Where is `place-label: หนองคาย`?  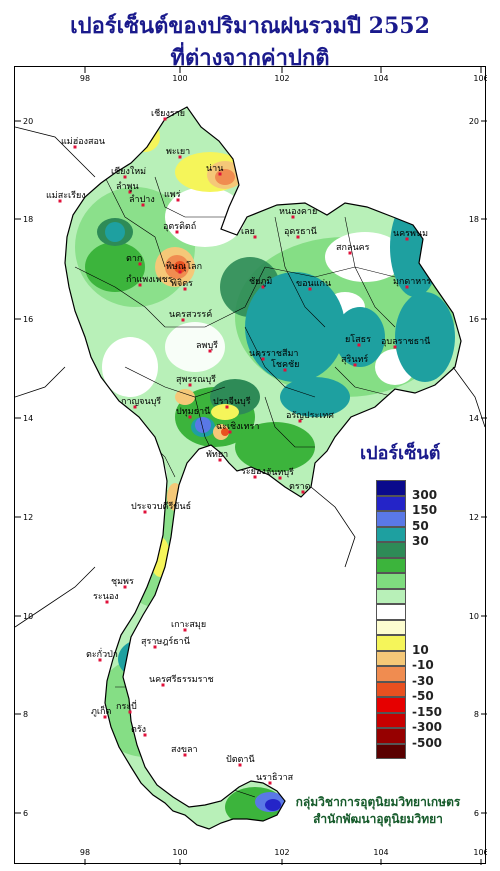 place-label: หนองคาย is located at coordinates (298, 212).